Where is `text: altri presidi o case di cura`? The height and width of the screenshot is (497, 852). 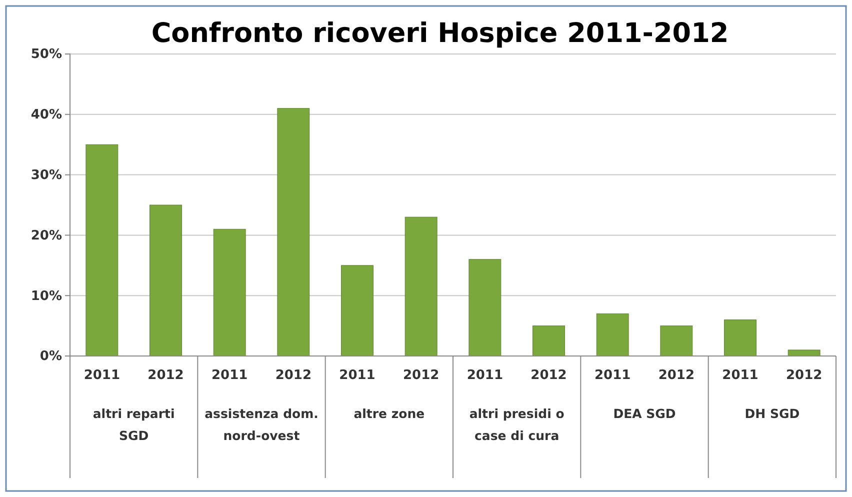
text: altri presidi o case di cura is located at coordinates (517, 424).